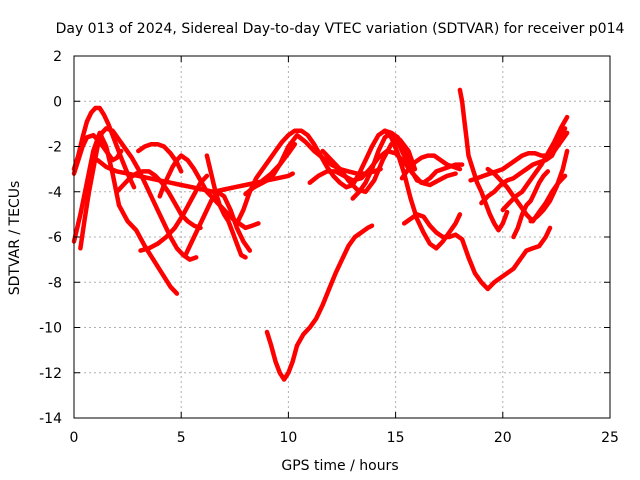 This screenshot has height=480, width=640. Describe the element at coordinates (57, 57) in the screenshot. I see `y-tick-label: 2` at that location.